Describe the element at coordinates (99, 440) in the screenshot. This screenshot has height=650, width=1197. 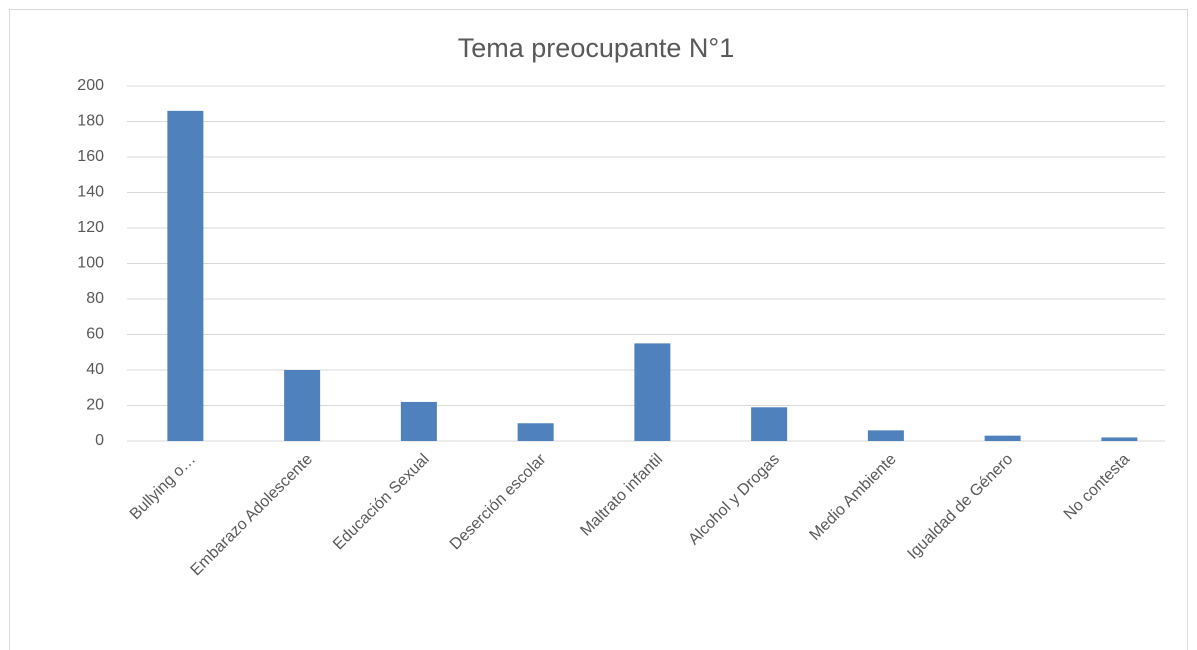
I see `y-tick-label: 0` at that location.